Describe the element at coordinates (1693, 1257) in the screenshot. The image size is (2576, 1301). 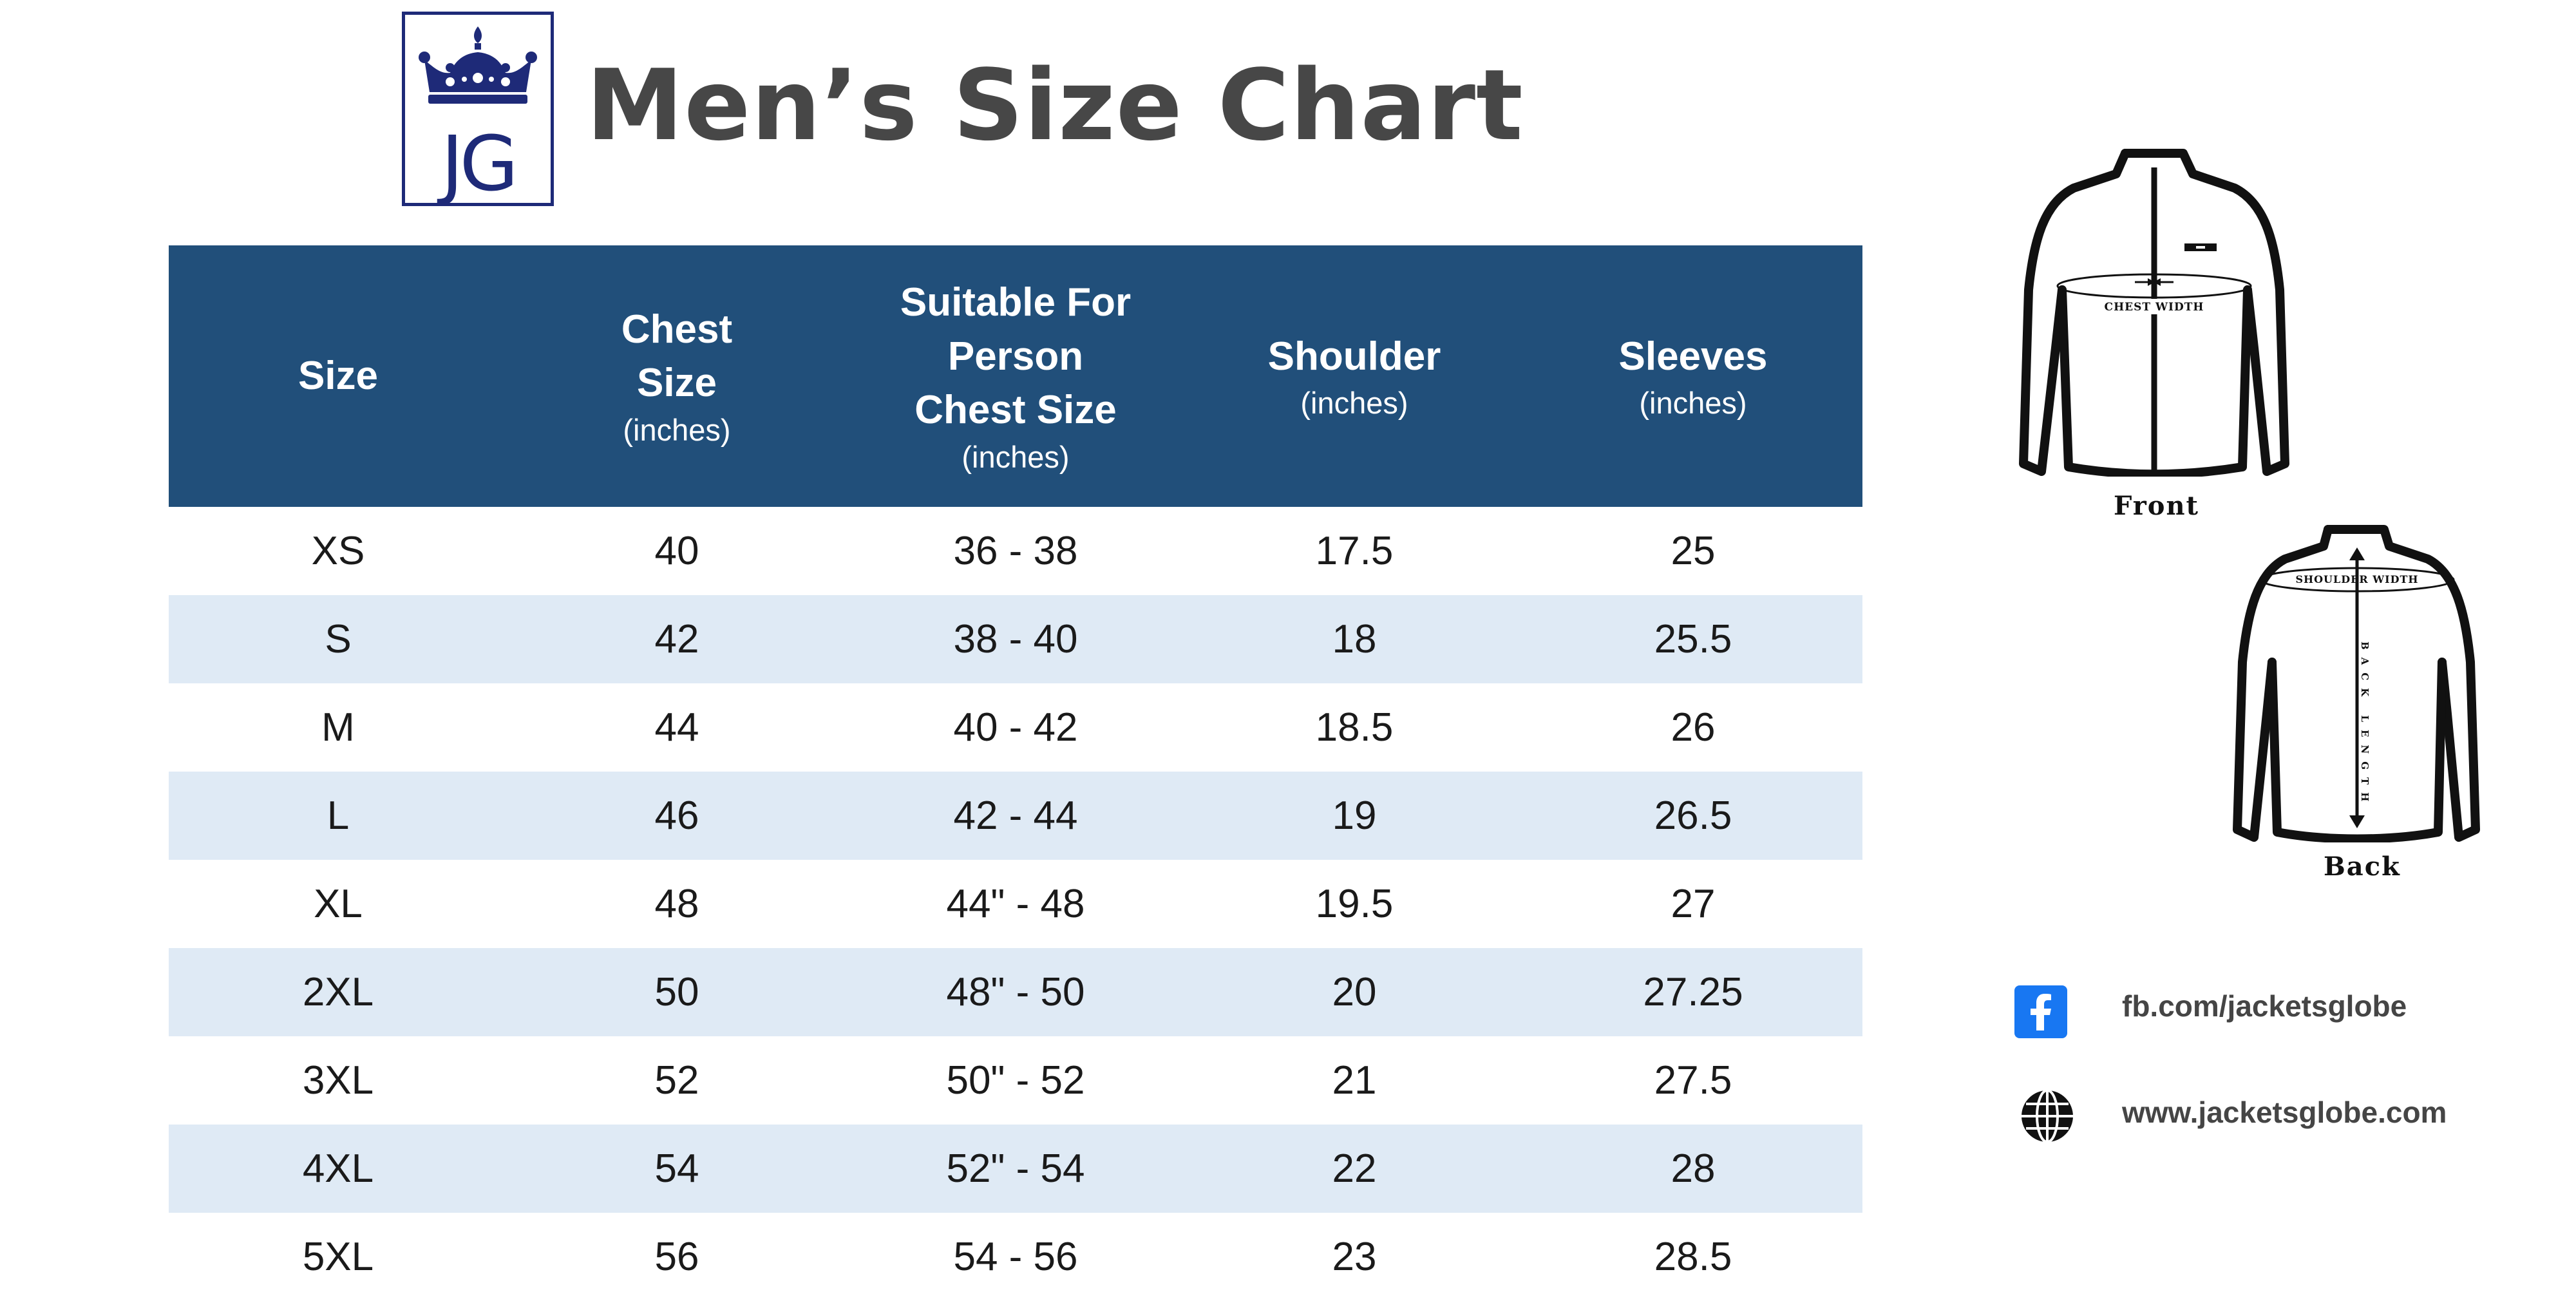
I see `cell-sleeves: 28.5` at that location.